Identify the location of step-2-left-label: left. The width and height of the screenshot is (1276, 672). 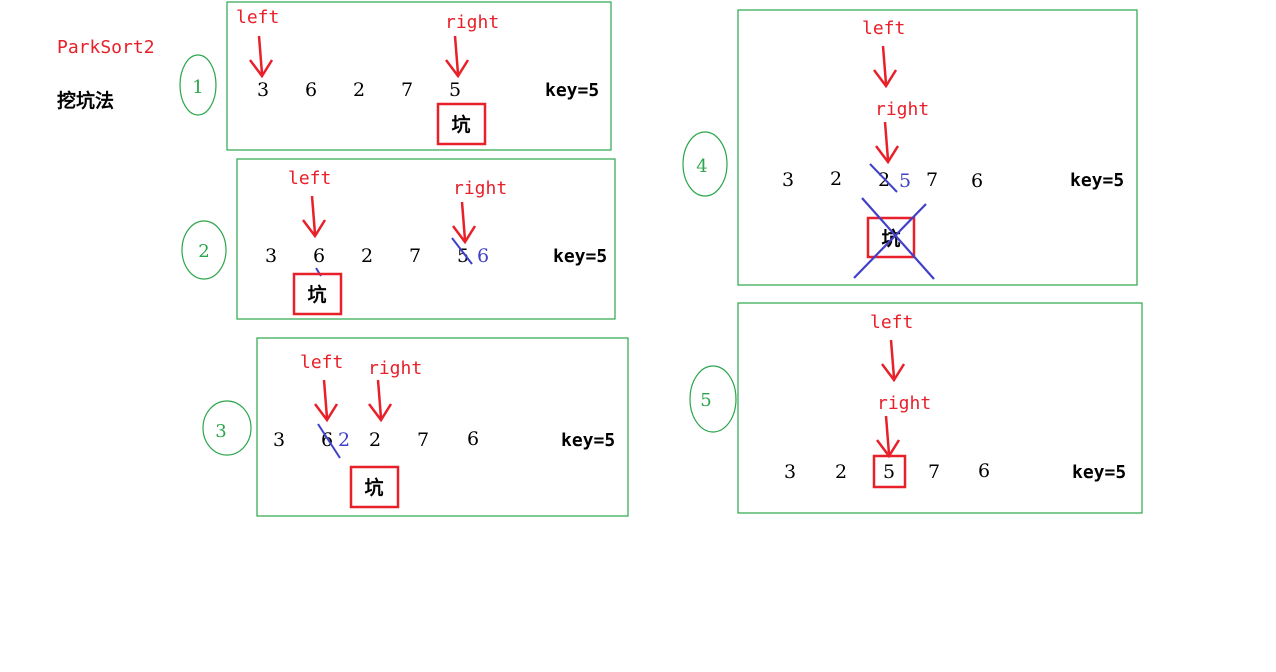
(309, 178).